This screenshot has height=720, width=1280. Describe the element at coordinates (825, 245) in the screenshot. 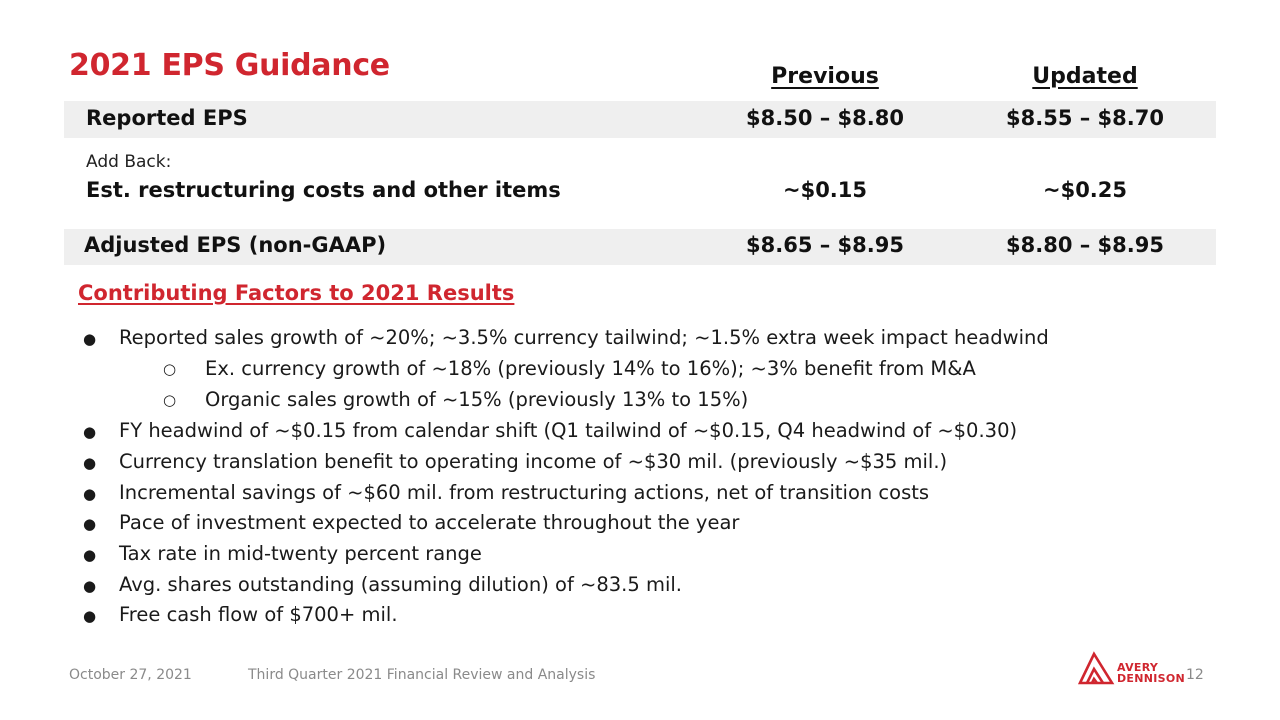

I see `previous-value: $8.65 – $8.95` at that location.